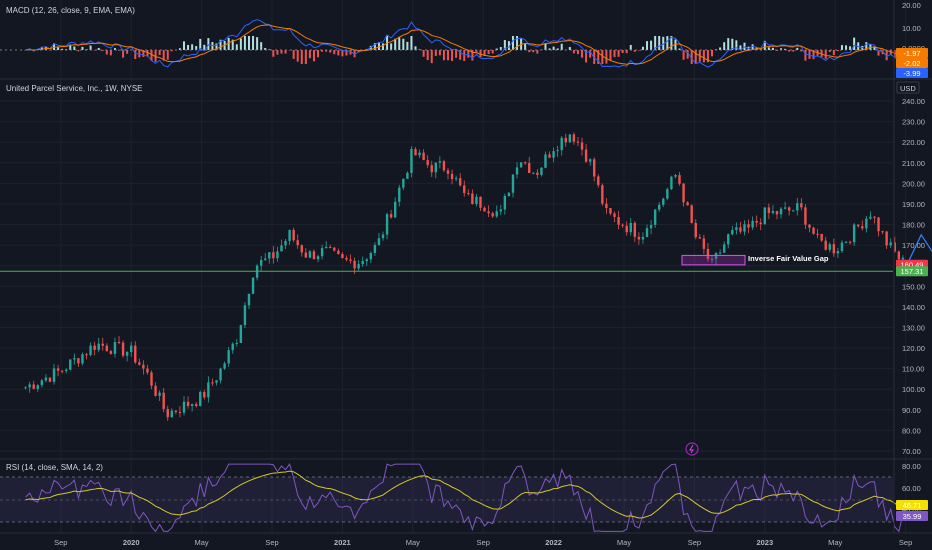 The height and width of the screenshot is (550, 932). I want to click on currency-button: USD, so click(908, 87).